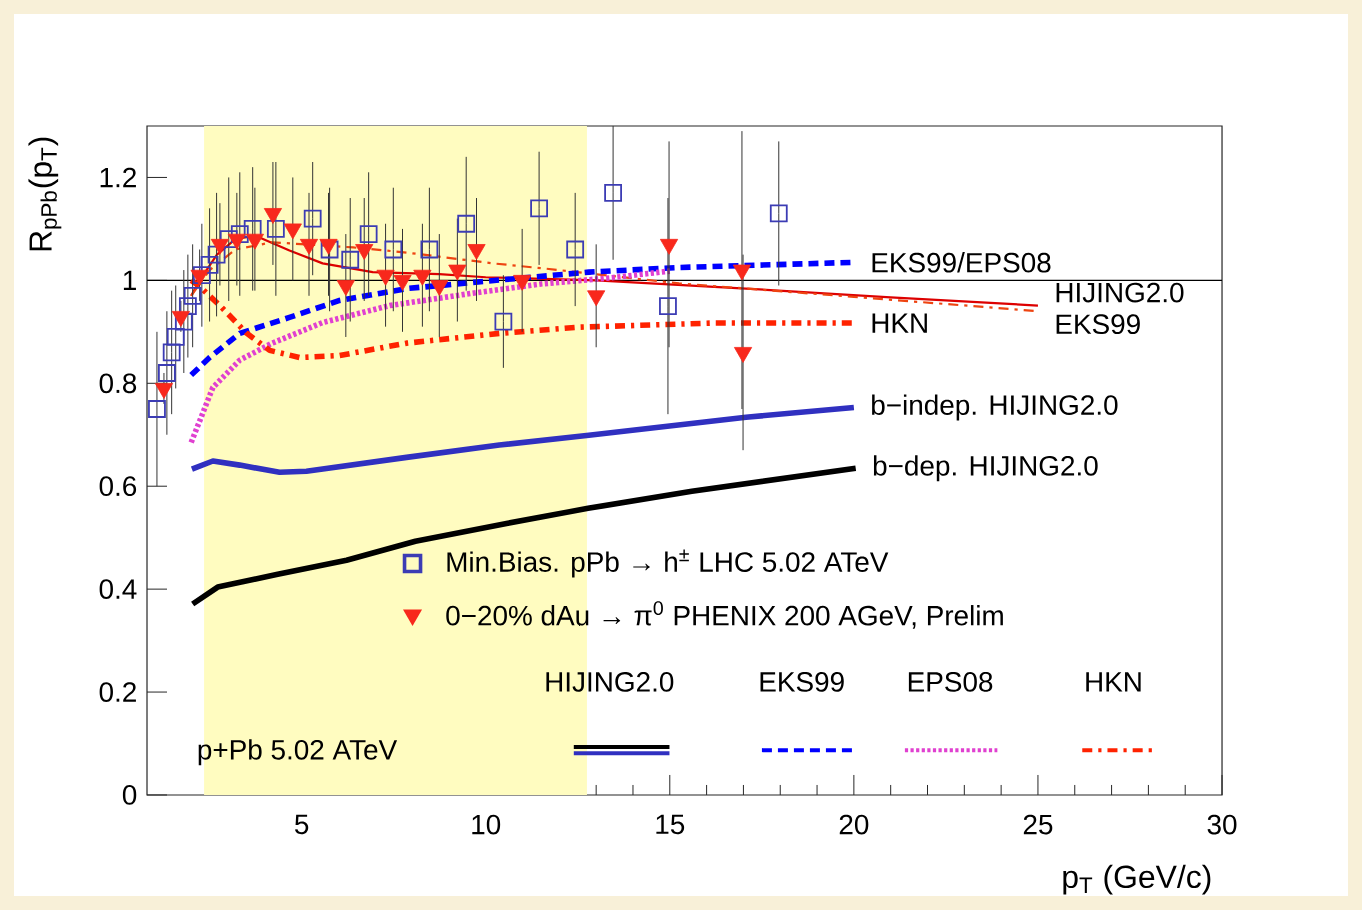  What do you see at coordinates (961, 262) in the screenshot?
I see `series-label: EKS99/EPS08` at bounding box center [961, 262].